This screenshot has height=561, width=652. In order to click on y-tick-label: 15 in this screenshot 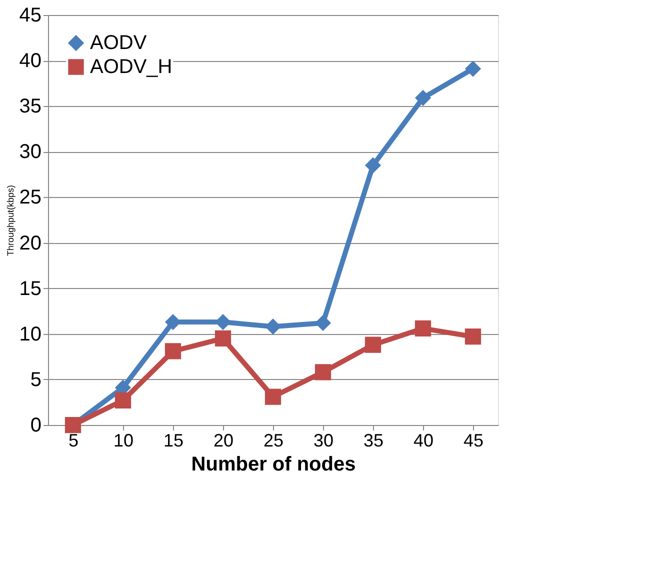, I will do `click(30, 289)`.